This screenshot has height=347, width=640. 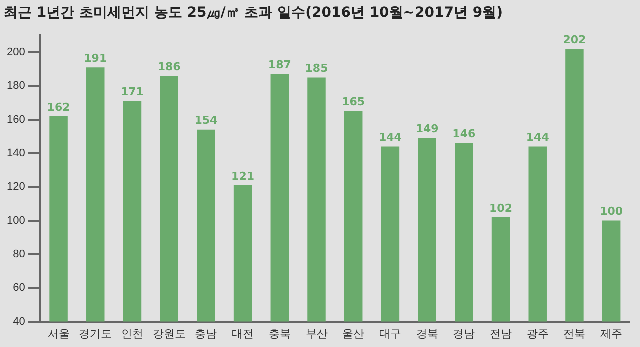 What do you see at coordinates (353, 334) in the screenshot?
I see `x-tick-label: 울산` at bounding box center [353, 334].